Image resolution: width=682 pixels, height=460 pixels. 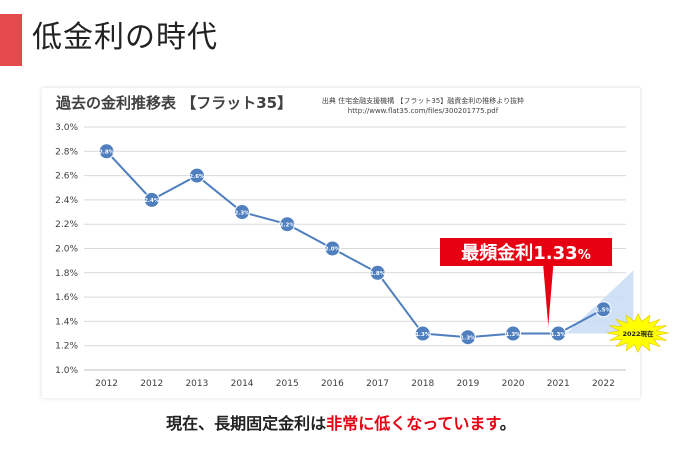 What do you see at coordinates (422, 384) in the screenshot?
I see `x-tick-label: 2018` at bounding box center [422, 384].